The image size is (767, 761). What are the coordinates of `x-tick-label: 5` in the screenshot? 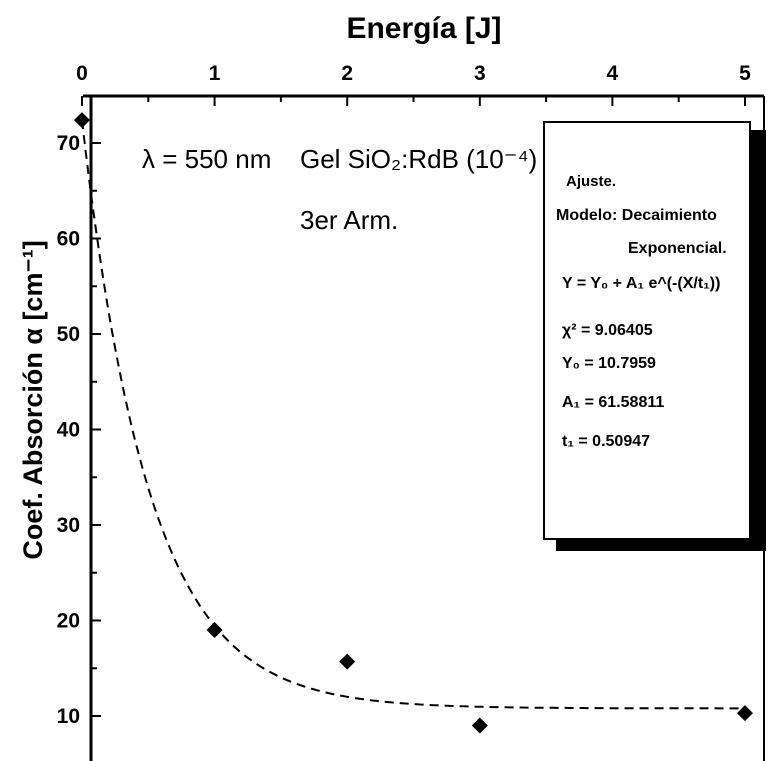 It's located at (745, 73).